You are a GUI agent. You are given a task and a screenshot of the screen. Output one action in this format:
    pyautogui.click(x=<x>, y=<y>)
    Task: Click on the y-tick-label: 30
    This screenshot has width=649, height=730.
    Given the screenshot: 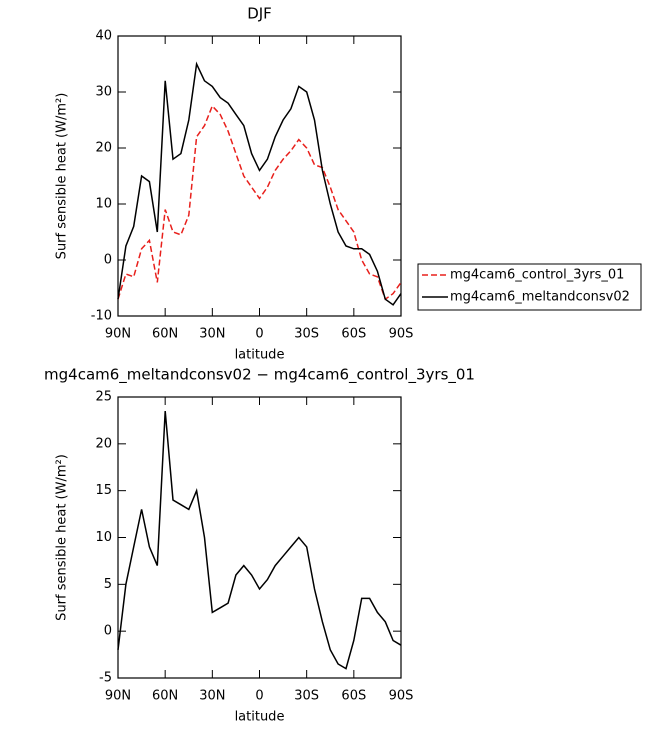 What is the action you would take?
    pyautogui.click(x=103, y=92)
    